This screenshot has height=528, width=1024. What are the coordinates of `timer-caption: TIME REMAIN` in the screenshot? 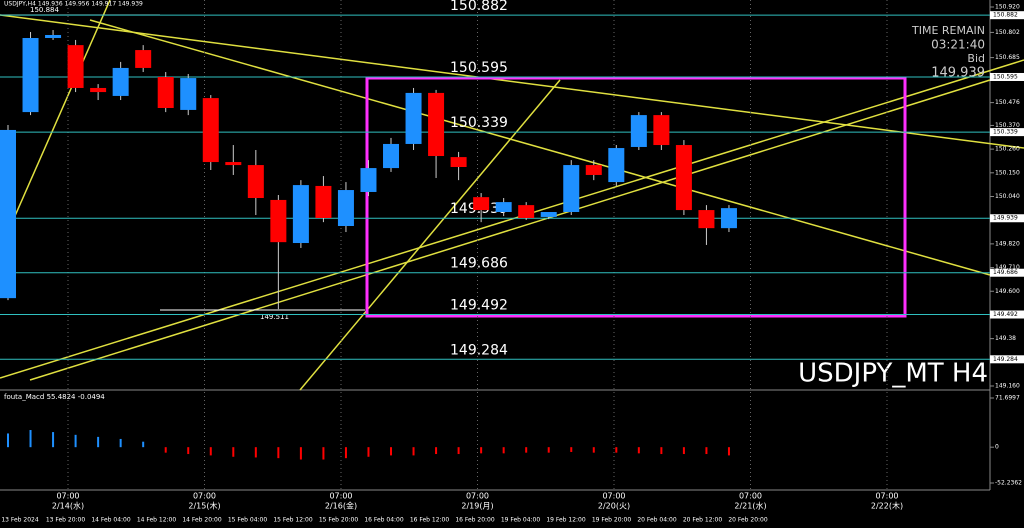 It's located at (948, 30).